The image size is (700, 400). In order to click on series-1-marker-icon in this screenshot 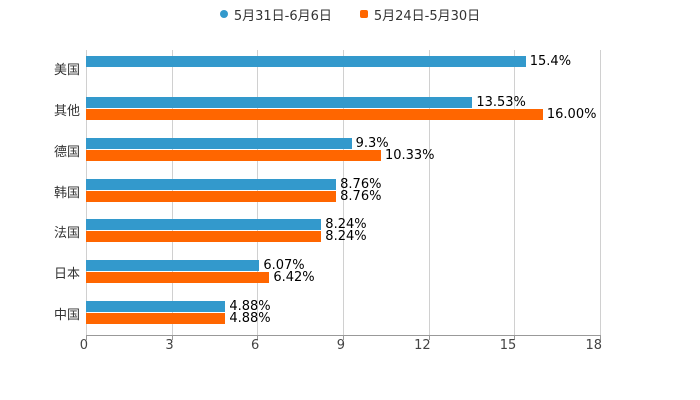, I will do `click(223, 14)`.